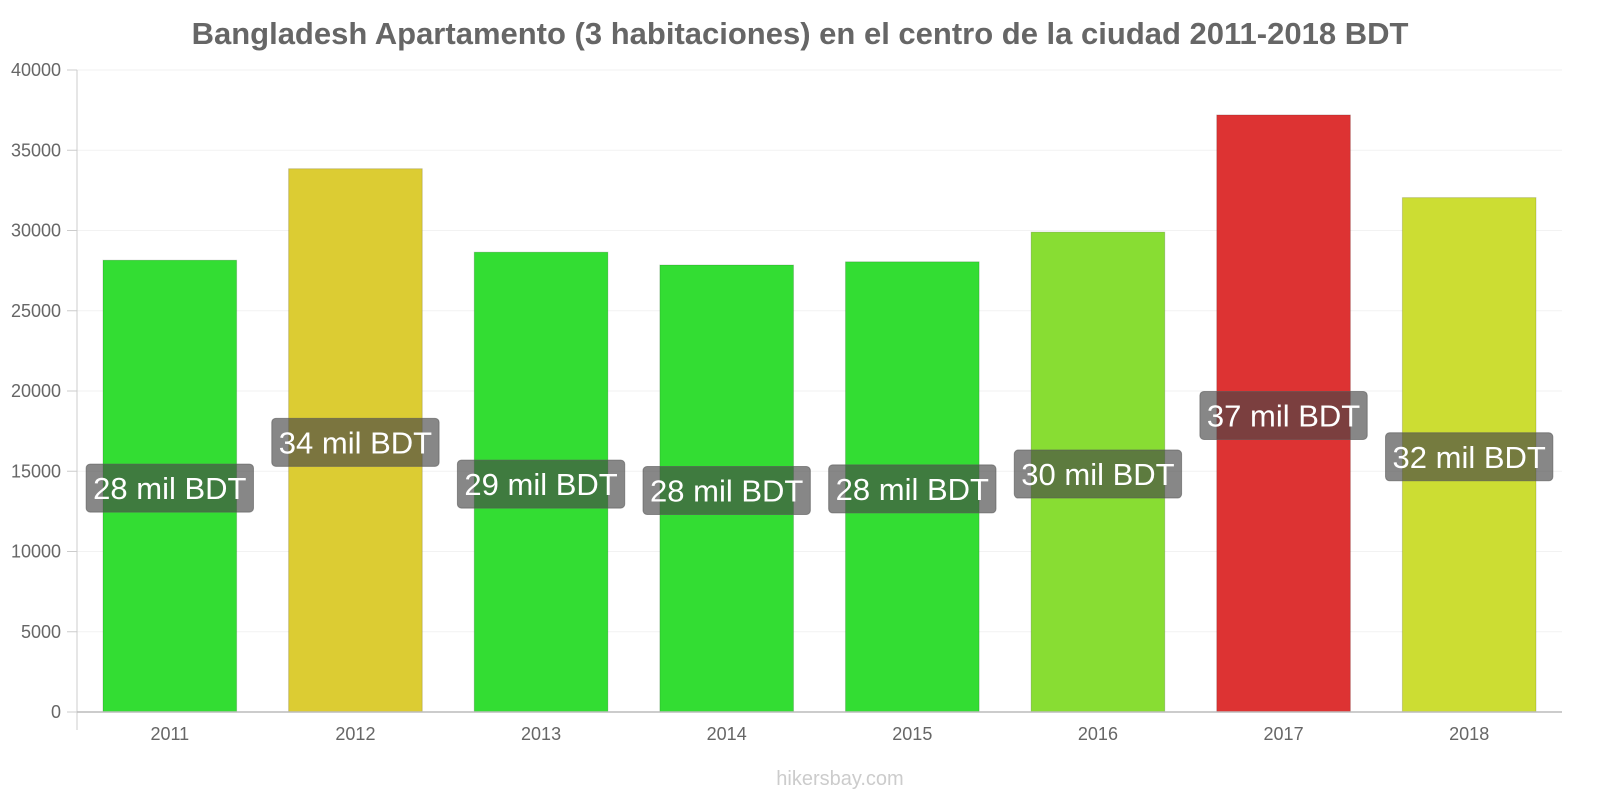 Image resolution: width=1600 pixels, height=800 pixels. What do you see at coordinates (1469, 734) in the screenshot?
I see `x-tick-label: 2018` at bounding box center [1469, 734].